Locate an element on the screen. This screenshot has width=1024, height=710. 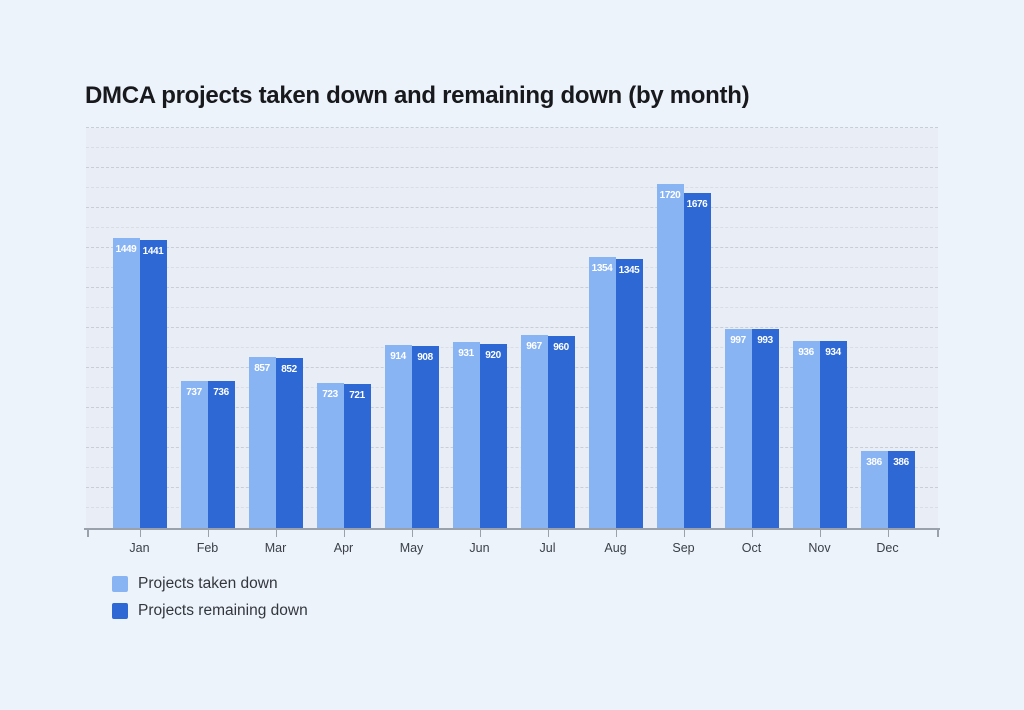
bar-mar-remaining-down: 852 is located at coordinates (289, 442).